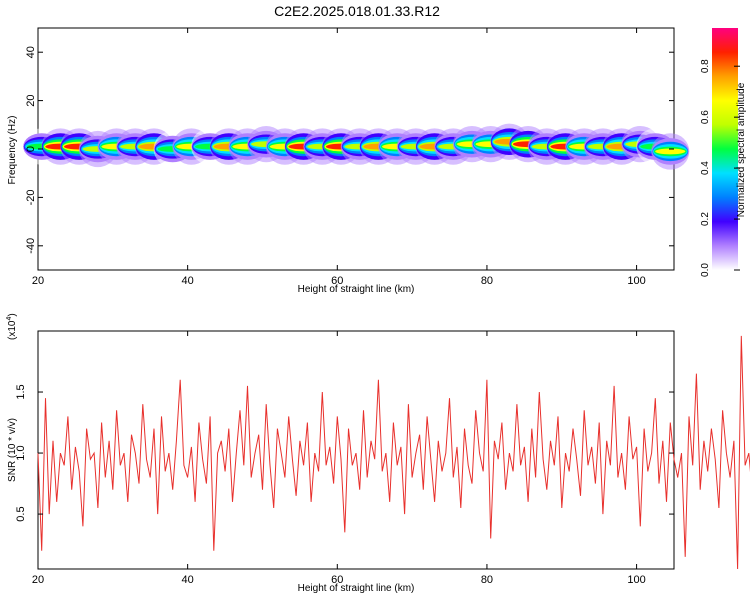  Describe the element at coordinates (356, 146) in the screenshot. I see `spectrogram-band` at that location.